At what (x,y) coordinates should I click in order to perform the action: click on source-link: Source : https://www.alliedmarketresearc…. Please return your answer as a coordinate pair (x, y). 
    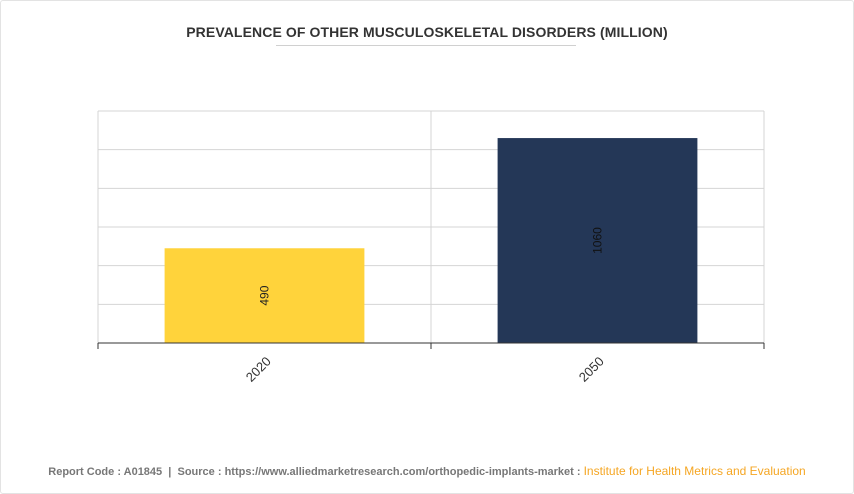
    Looking at the image, I should click on (379, 472).